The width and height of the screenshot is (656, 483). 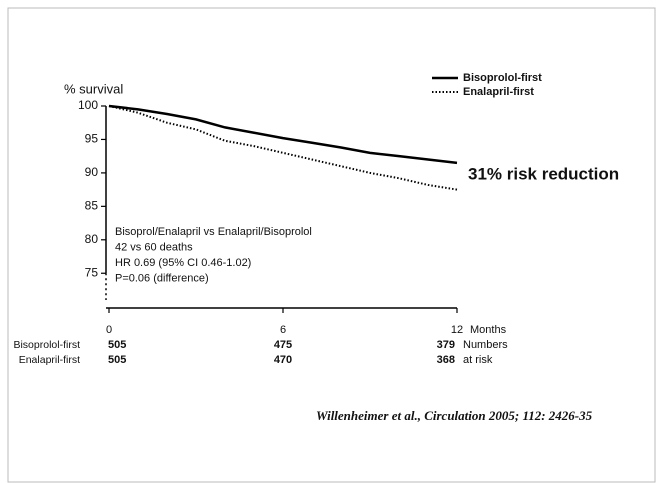 I want to click on risk-value: 368, so click(x=446, y=360).